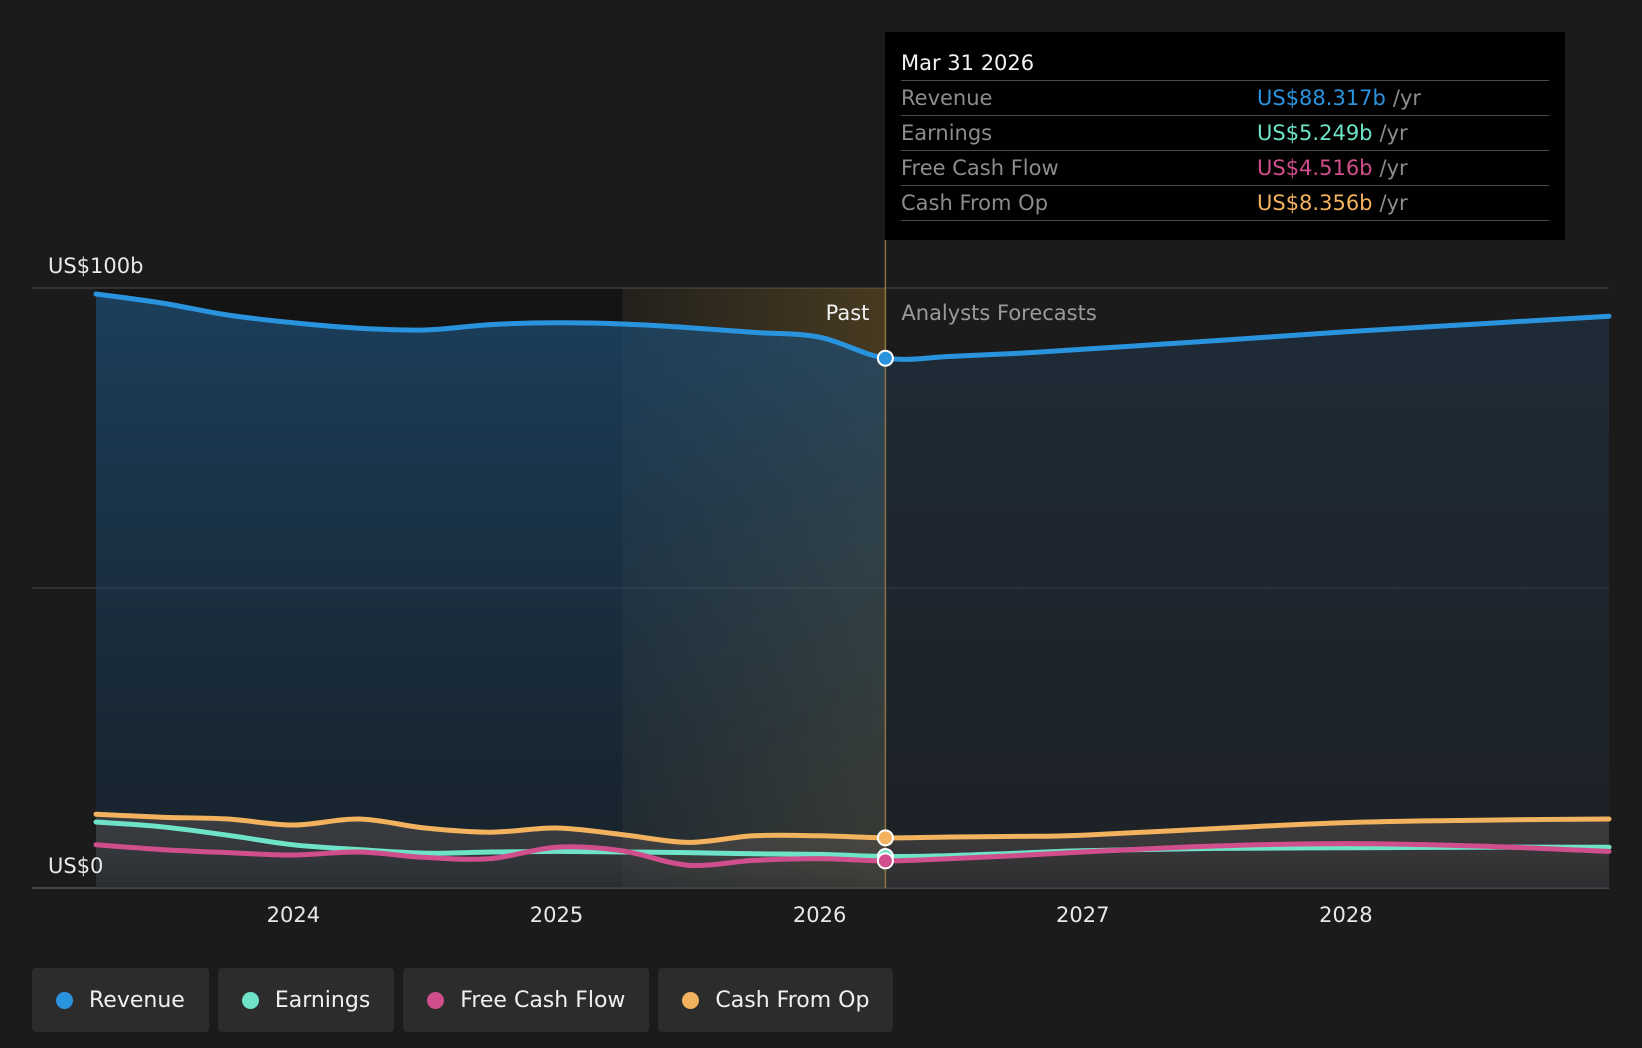 The image size is (1642, 1048). I want to click on series-line-revenue, so click(852, 326).